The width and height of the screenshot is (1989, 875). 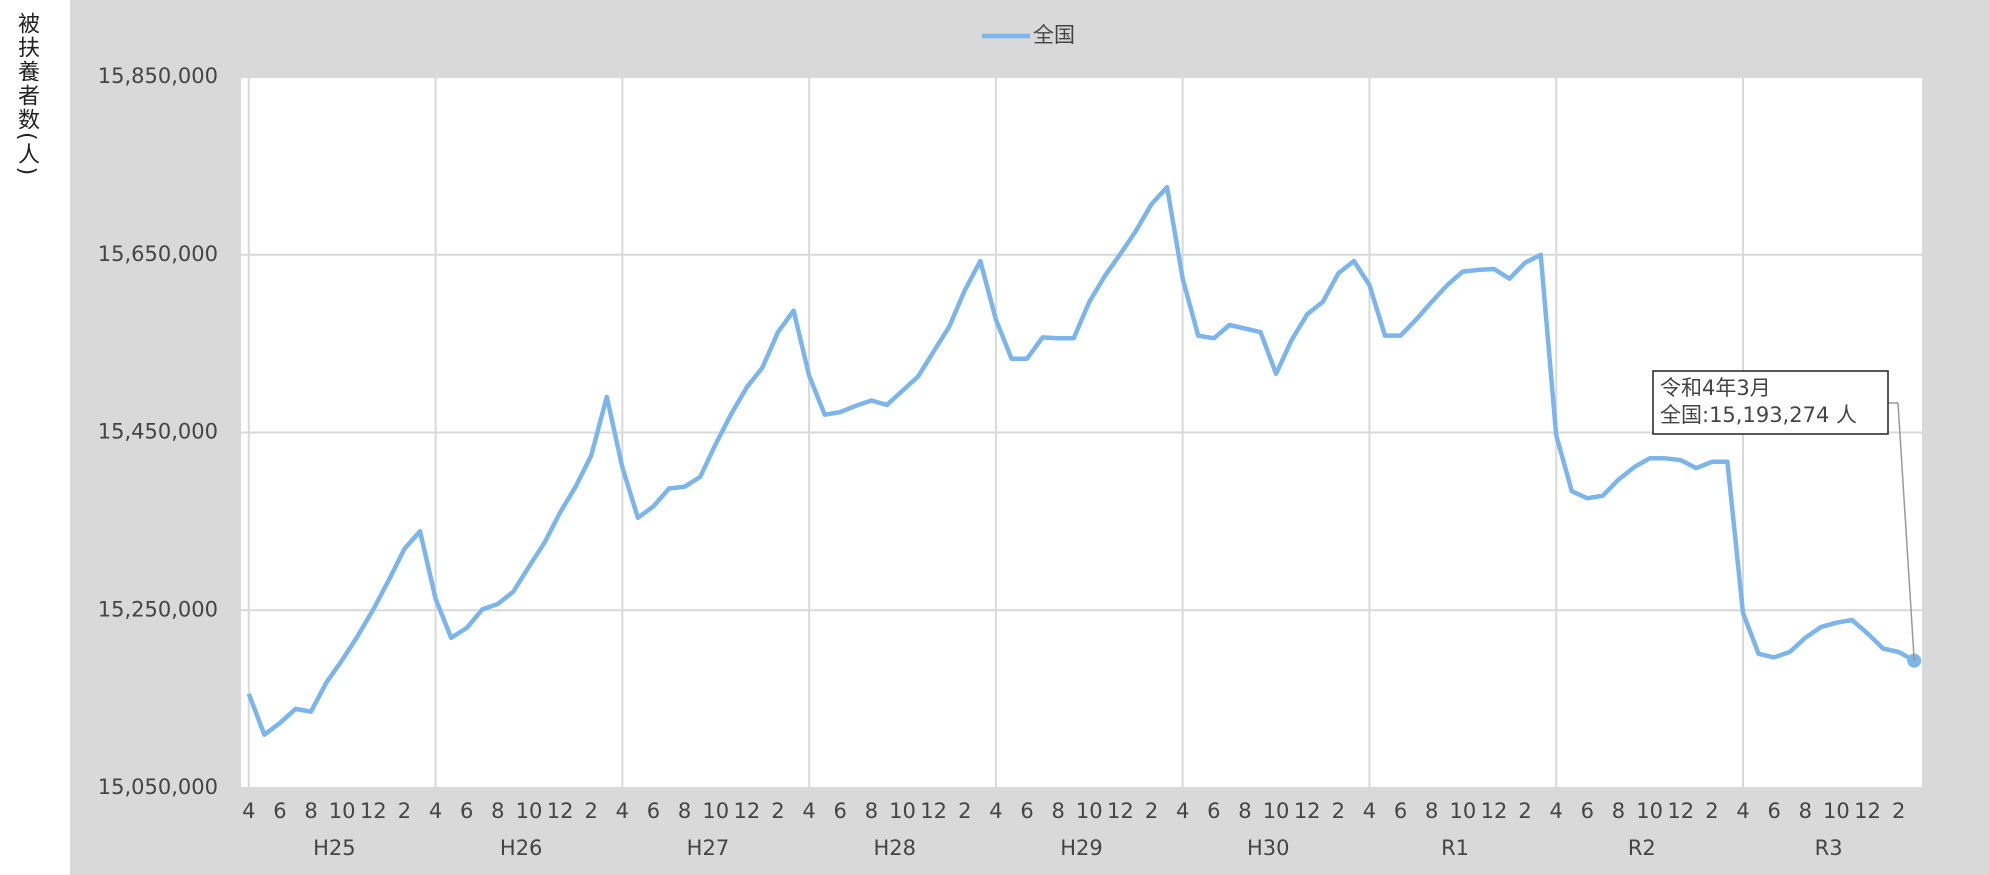 I want to click on y-tick-label: 15,450,000, so click(x=158, y=432).